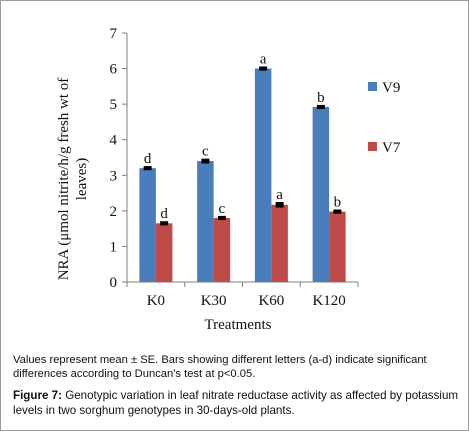 This screenshot has height=431, width=469. Describe the element at coordinates (114, 283) in the screenshot. I see `y-tick-label: 0` at that location.